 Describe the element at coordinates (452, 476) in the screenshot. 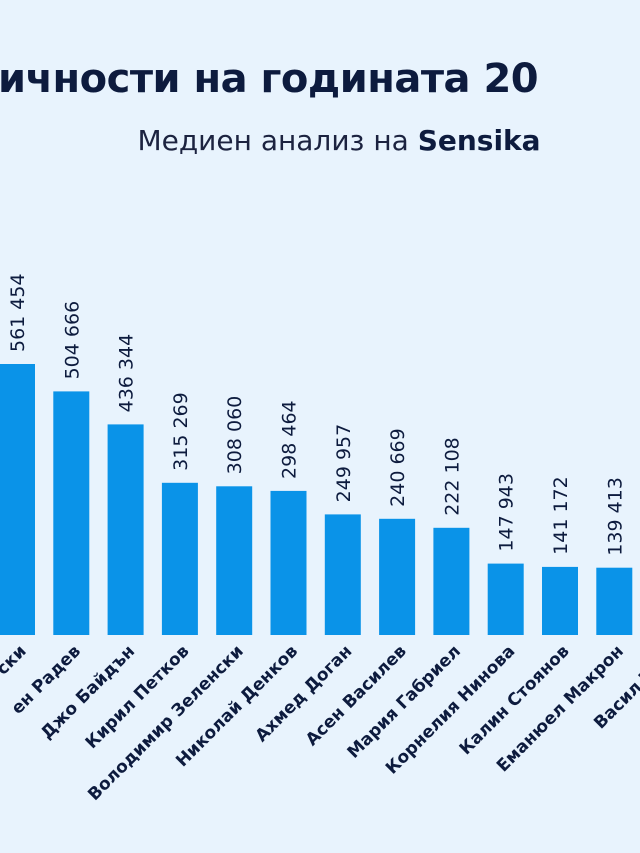

I see `bar-value-label: 222 108` at that location.